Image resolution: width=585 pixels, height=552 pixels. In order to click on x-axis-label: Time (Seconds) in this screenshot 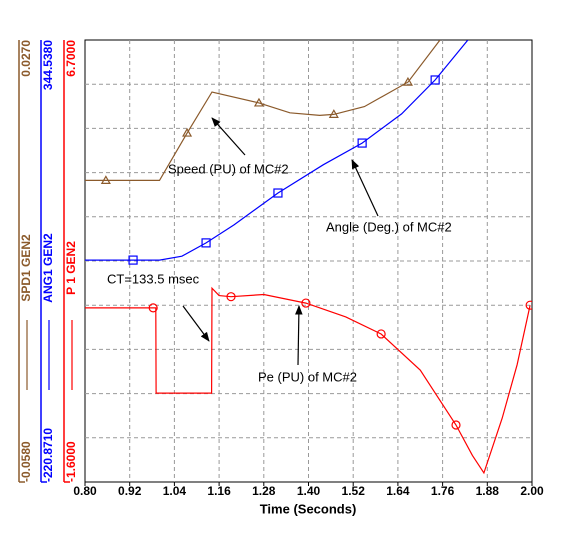, I will do `click(308, 508)`.